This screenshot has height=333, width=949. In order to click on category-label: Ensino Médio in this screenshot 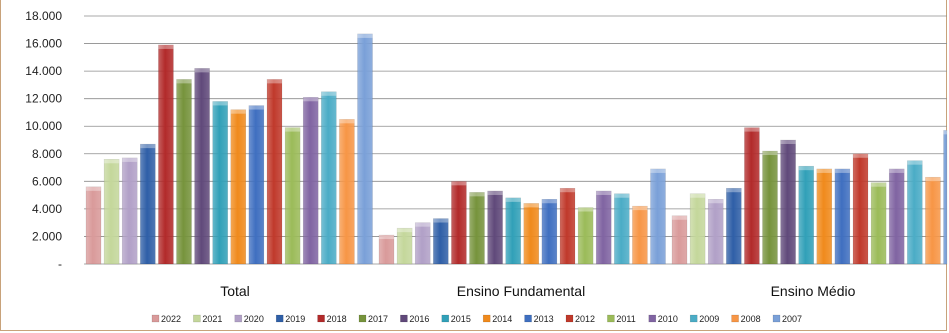, I will do `click(813, 291)`.